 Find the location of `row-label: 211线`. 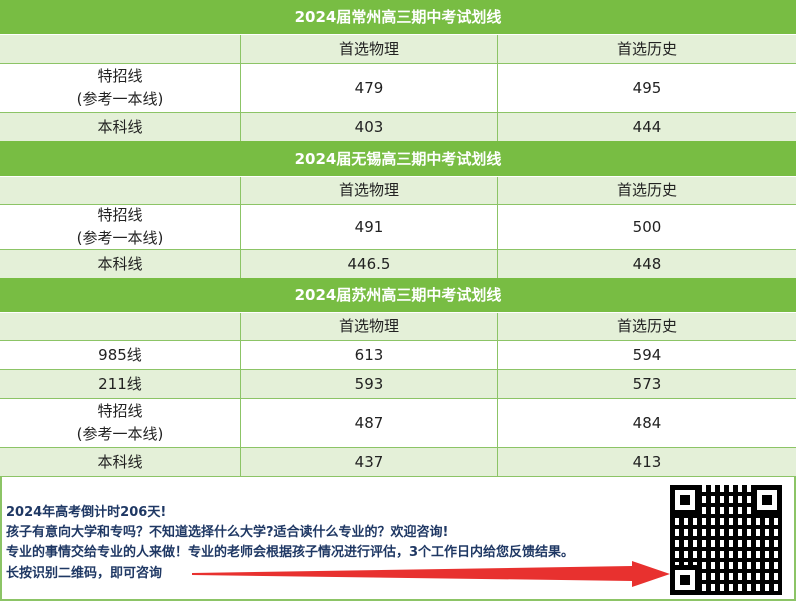

row-label: 211线 is located at coordinates (120, 384).